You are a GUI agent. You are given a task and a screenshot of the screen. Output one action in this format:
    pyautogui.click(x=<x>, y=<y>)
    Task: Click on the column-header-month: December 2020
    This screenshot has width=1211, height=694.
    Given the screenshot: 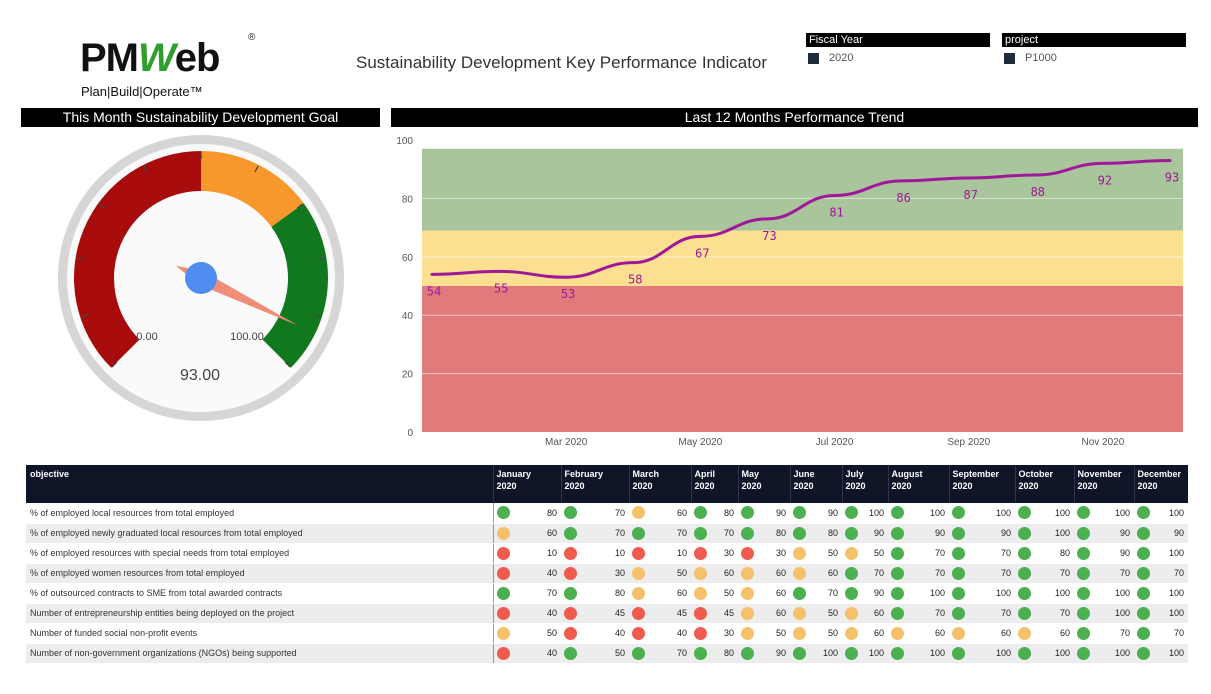 What is the action you would take?
    pyautogui.click(x=1160, y=484)
    